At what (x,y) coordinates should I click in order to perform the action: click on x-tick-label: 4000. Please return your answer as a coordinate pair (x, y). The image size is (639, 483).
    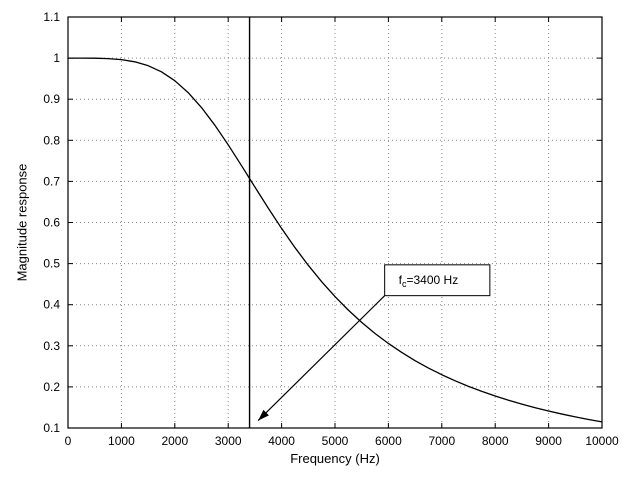
    Looking at the image, I should click on (281, 441).